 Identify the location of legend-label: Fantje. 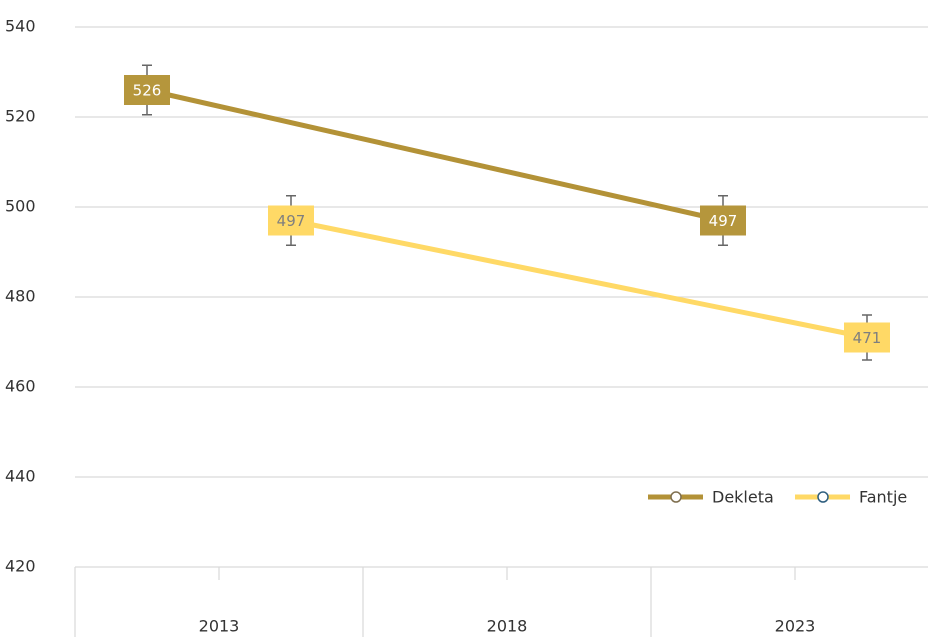
(883, 497).